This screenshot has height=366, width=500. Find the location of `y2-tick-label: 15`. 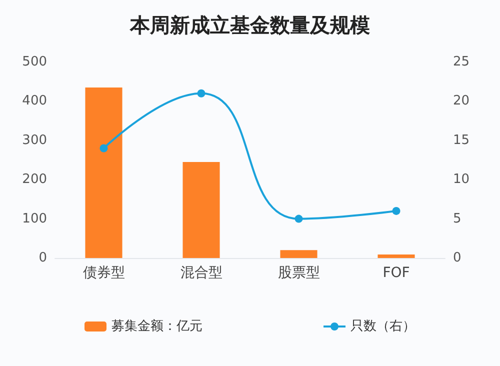

y2-tick-label: 15 is located at coordinates (461, 140).